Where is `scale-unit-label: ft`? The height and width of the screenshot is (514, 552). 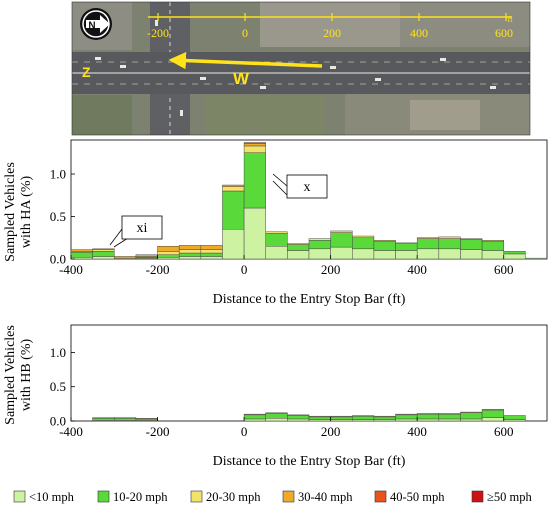 scale-unit-label: ft is located at coordinates (511, 19).